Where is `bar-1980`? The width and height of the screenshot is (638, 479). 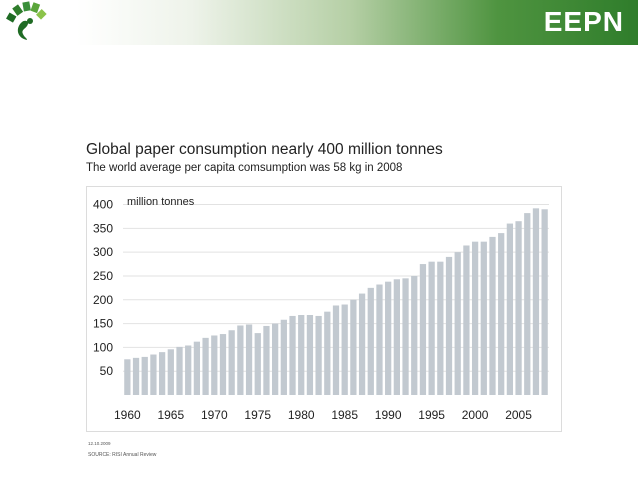 bar-1980 is located at coordinates (301, 355).